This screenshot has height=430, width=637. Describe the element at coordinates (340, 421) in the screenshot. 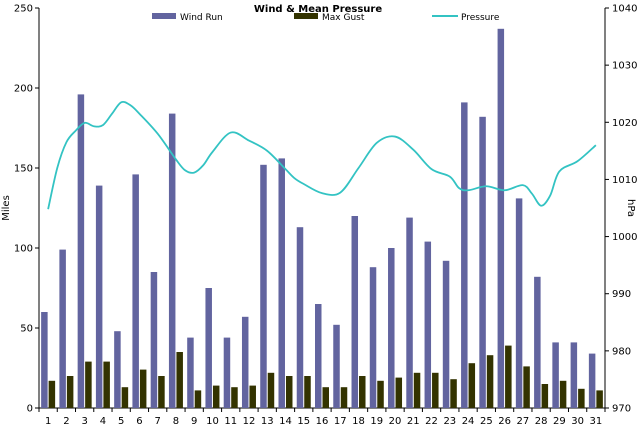

I see `x-tick-label: 17` at that location.